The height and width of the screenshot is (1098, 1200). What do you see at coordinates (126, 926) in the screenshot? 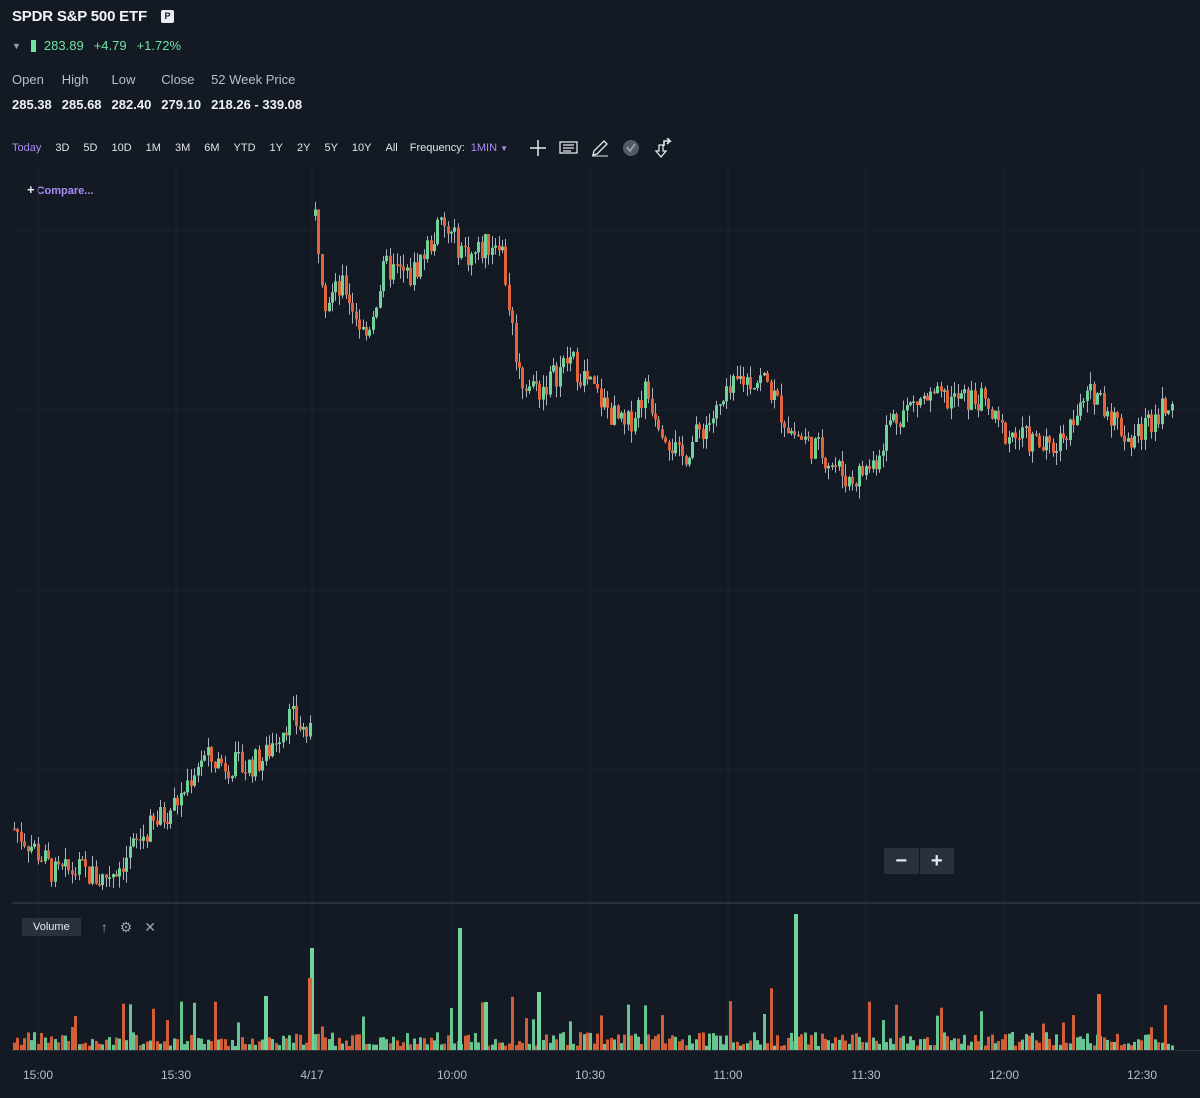
I see `gear-icon: ⚙` at bounding box center [126, 926].